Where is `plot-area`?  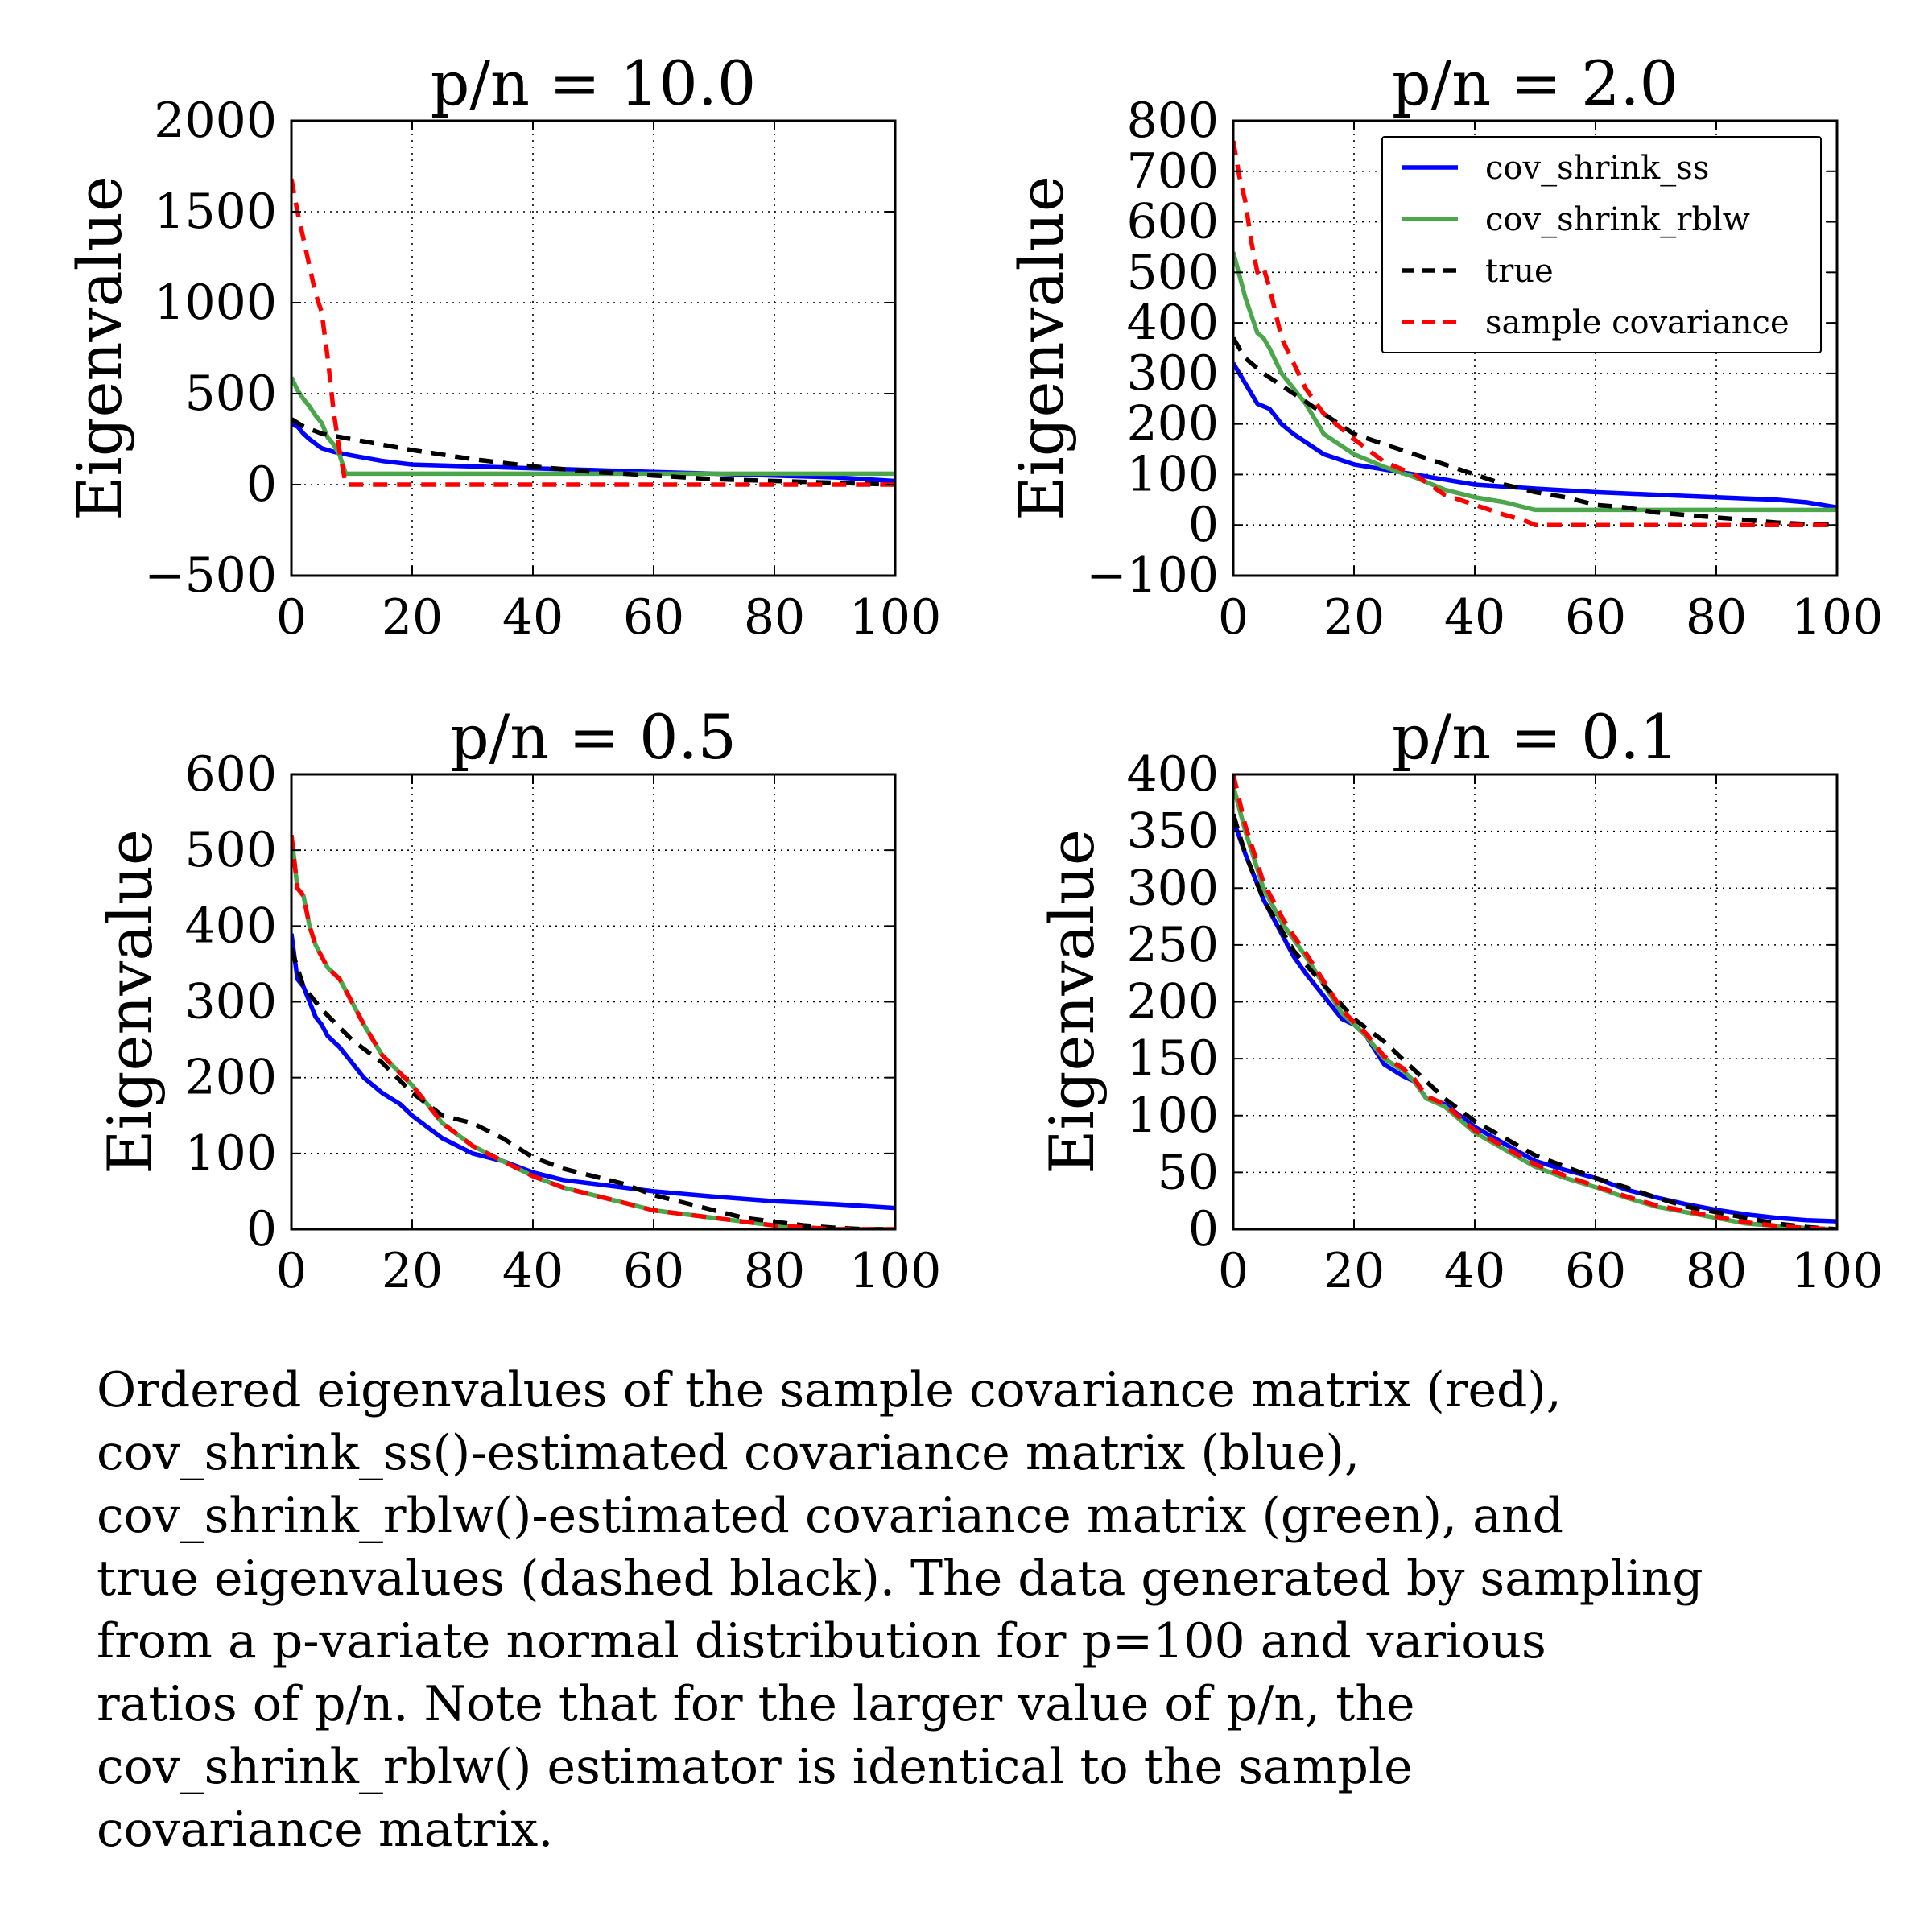
plot-area is located at coordinates (593, 348).